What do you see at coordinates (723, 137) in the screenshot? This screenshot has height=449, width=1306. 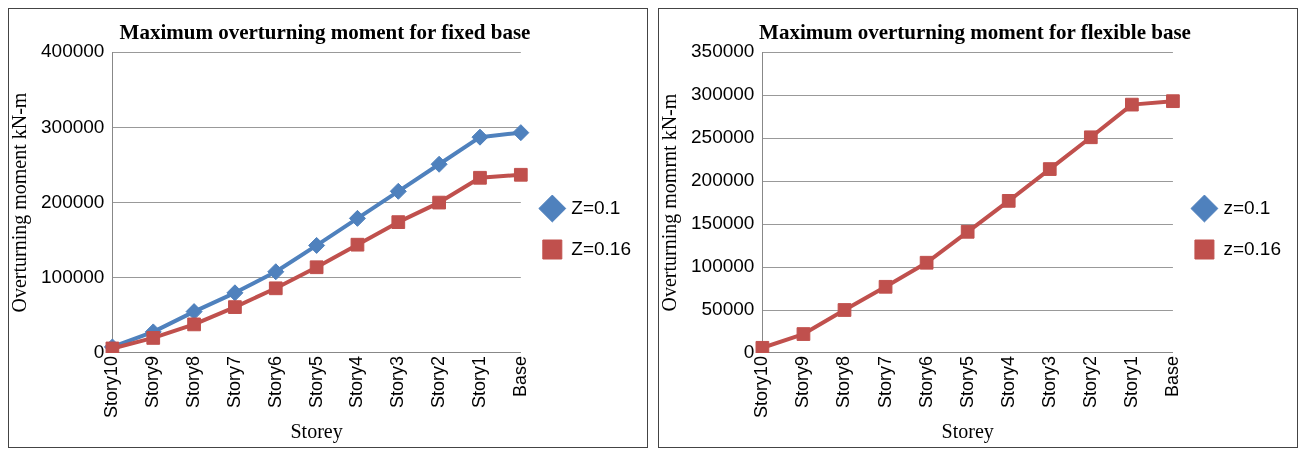 I see `y-tick-label: 250000` at bounding box center [723, 137].